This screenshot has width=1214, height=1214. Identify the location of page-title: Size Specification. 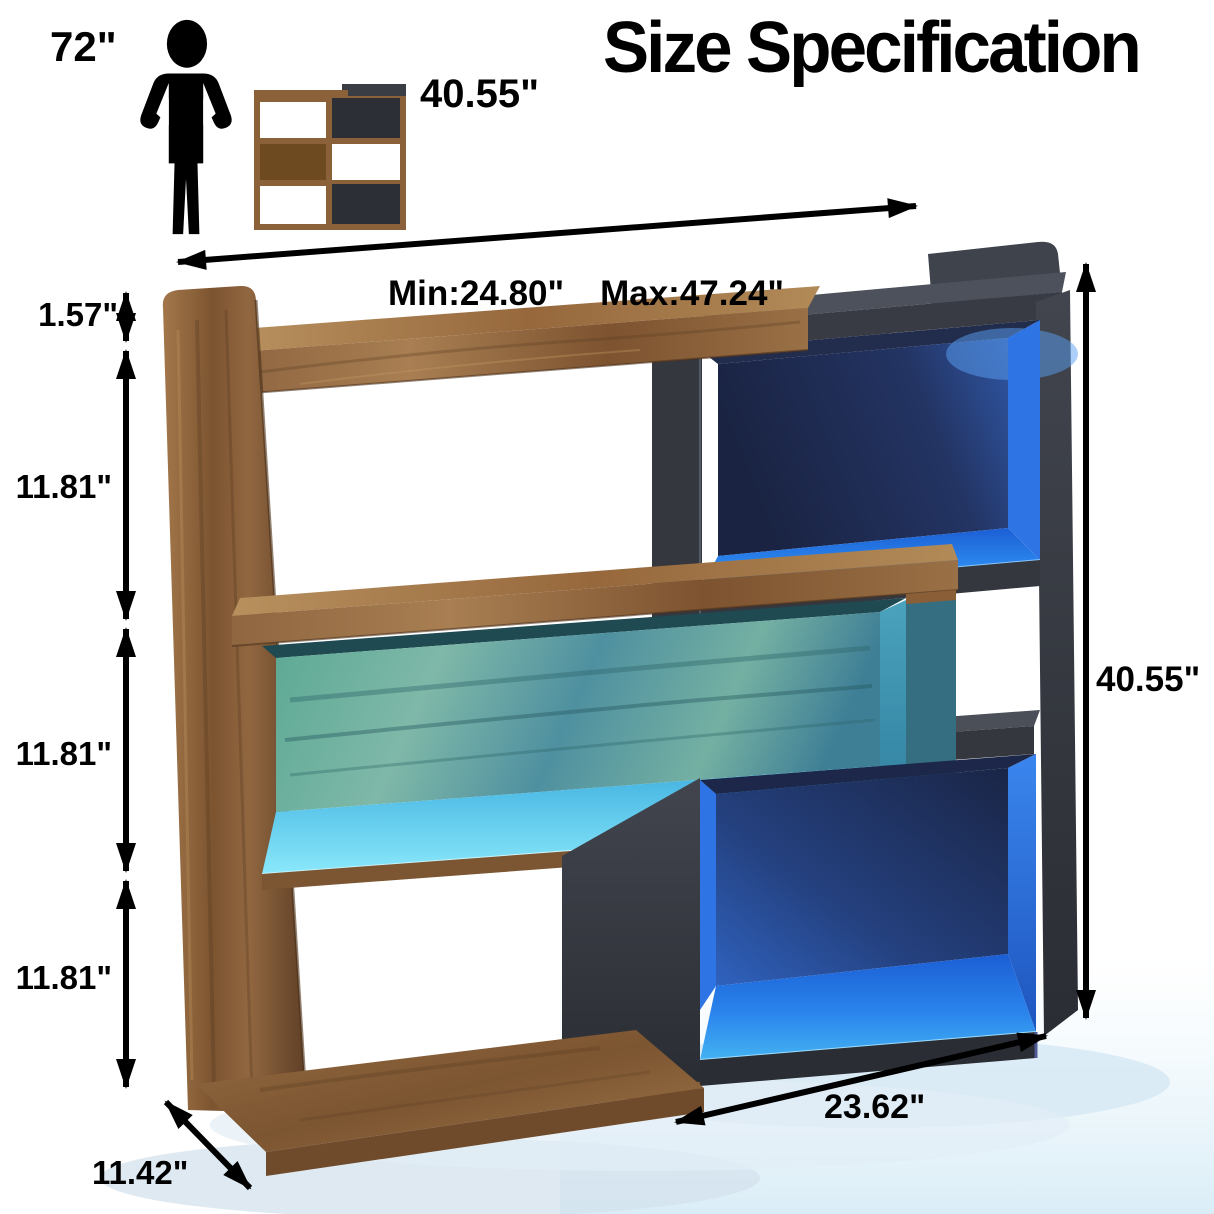
(872, 48).